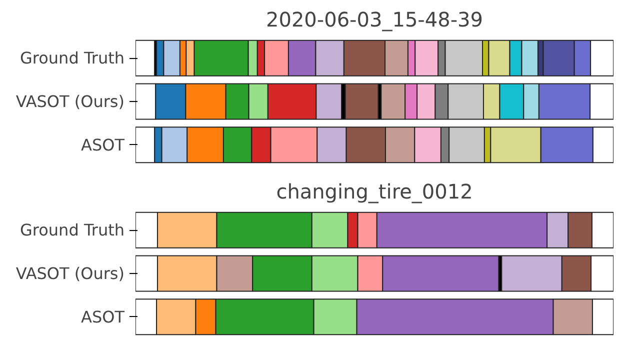 This screenshot has width=625, height=352. What do you see at coordinates (374, 192) in the screenshot?
I see `chart-title: changing_tire_0012` at bounding box center [374, 192].